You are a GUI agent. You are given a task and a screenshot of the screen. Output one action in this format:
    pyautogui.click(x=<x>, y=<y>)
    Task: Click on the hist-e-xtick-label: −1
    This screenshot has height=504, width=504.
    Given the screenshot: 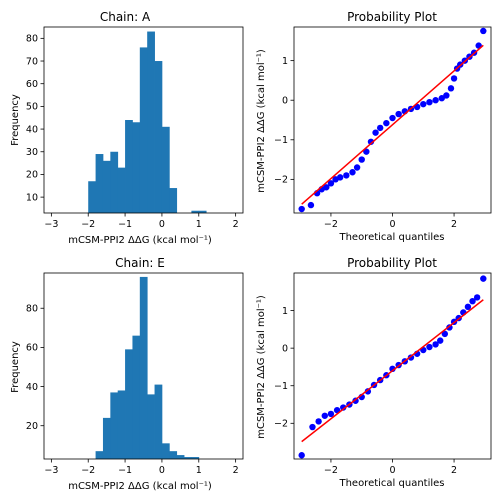 What is the action you would take?
    pyautogui.click(x=125, y=470)
    